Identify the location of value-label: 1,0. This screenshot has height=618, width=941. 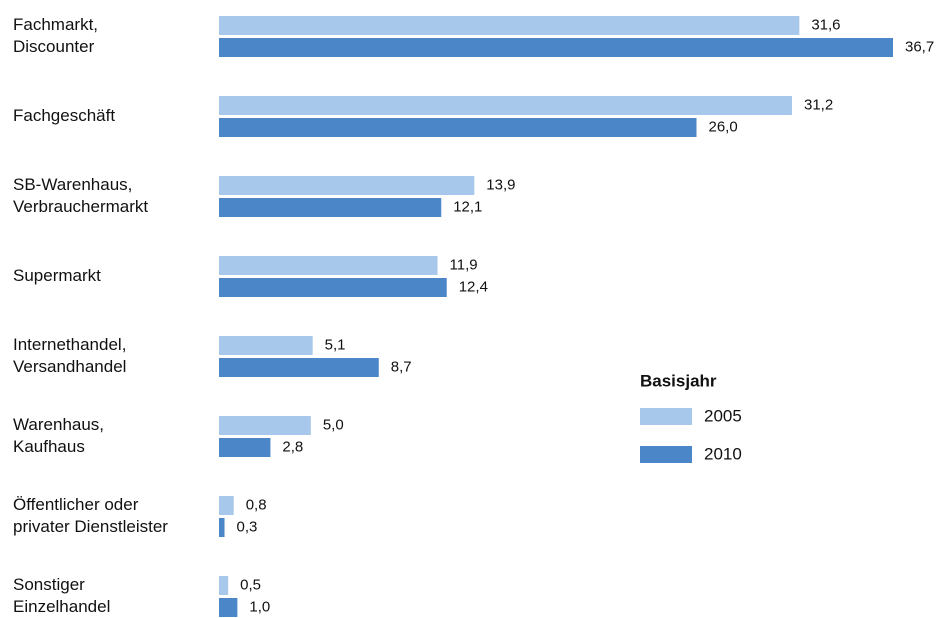
(259, 606).